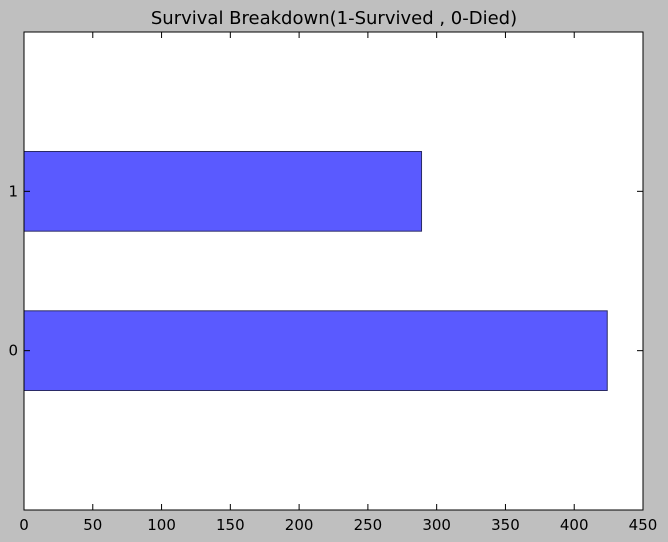  What do you see at coordinates (334, 18) in the screenshot?
I see `chart-title: Survival Breakdown(1-Survived , 0-Died)` at bounding box center [334, 18].